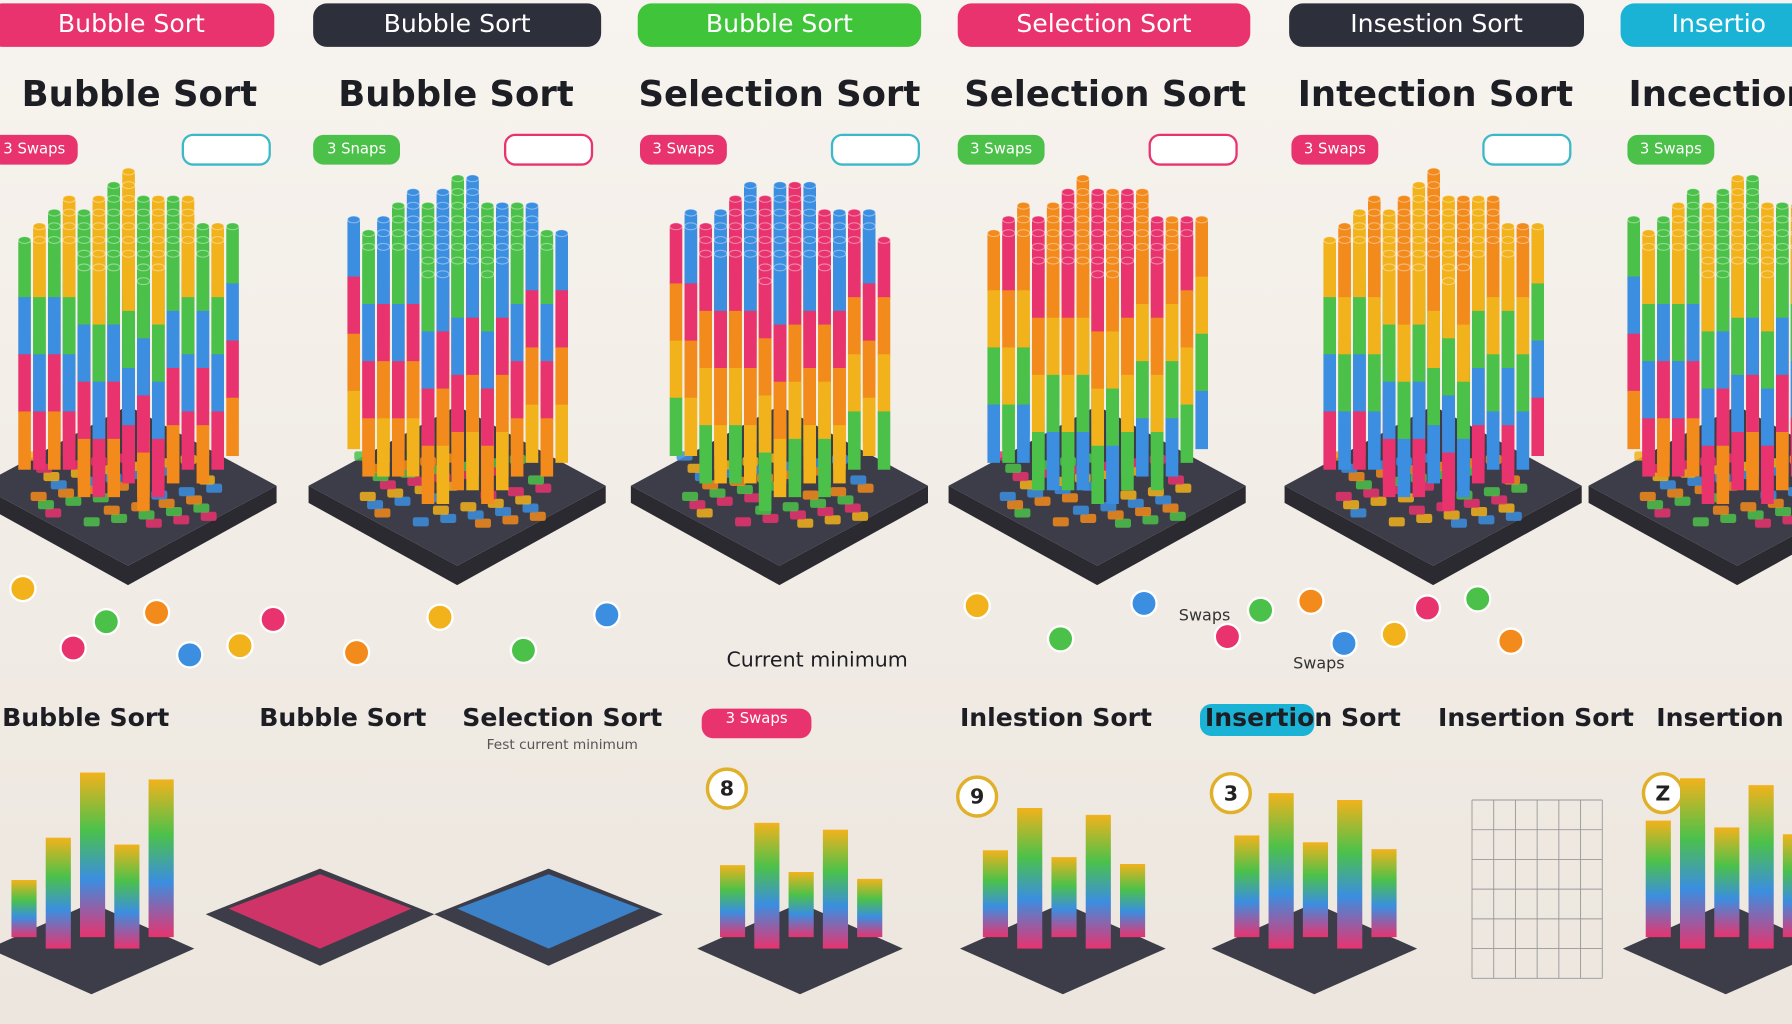 The height and width of the screenshot is (1024, 1792). Describe the element at coordinates (457, 380) in the screenshot. I see `column-block` at that location.